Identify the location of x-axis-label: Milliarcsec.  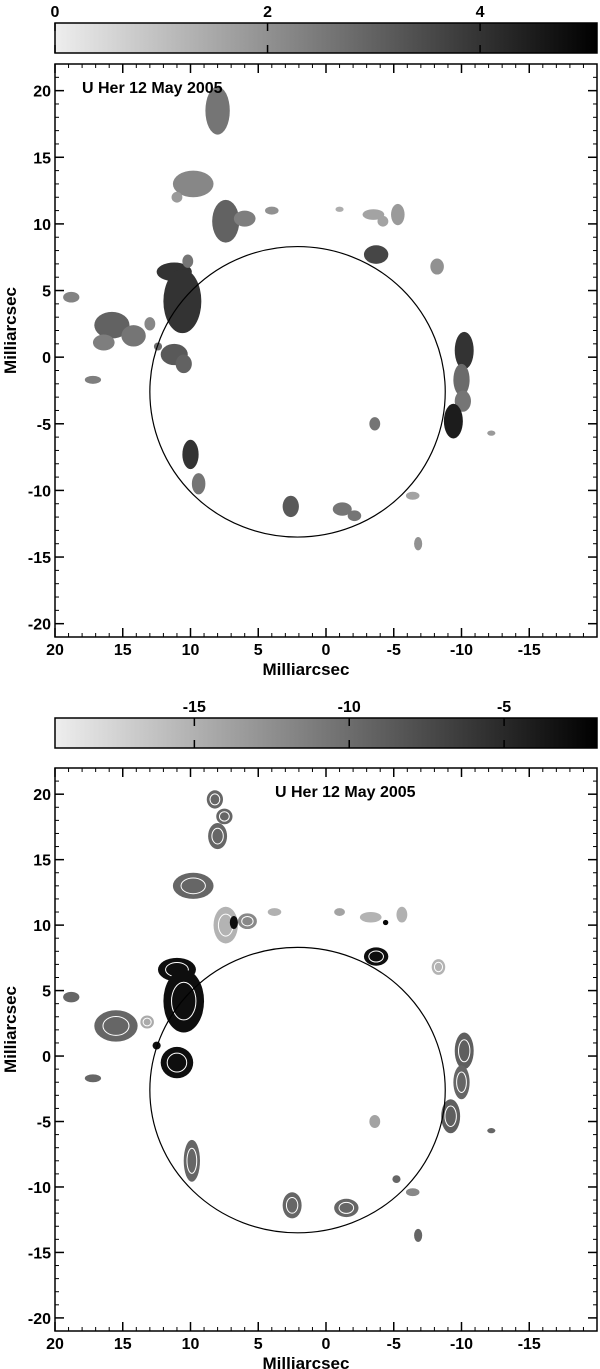
(306, 669).